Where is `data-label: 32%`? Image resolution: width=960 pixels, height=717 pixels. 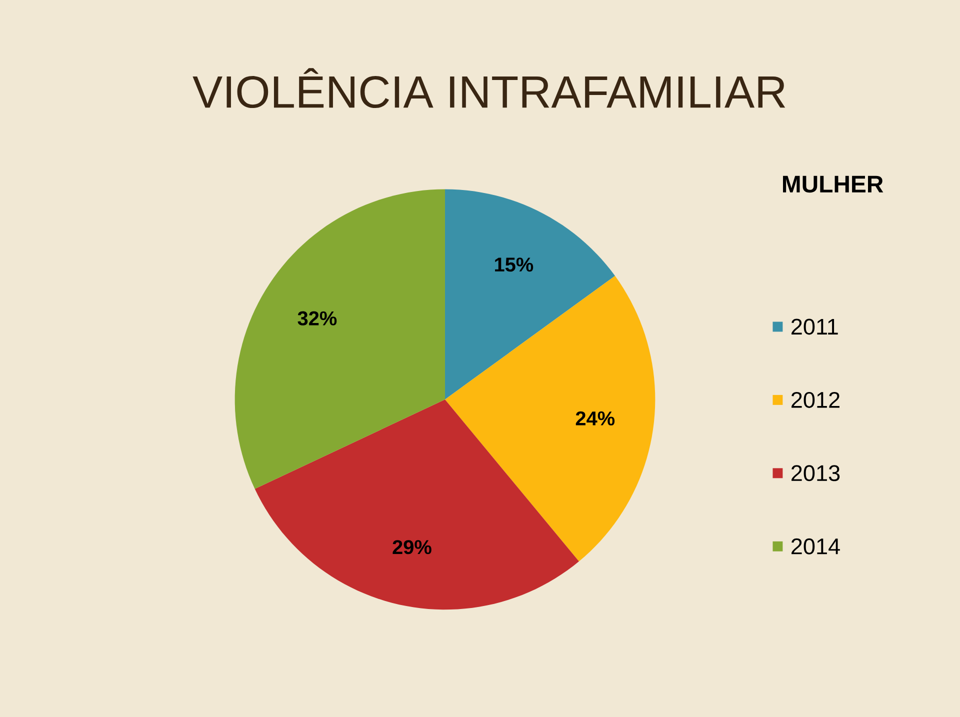 data-label: 32% is located at coordinates (317, 318).